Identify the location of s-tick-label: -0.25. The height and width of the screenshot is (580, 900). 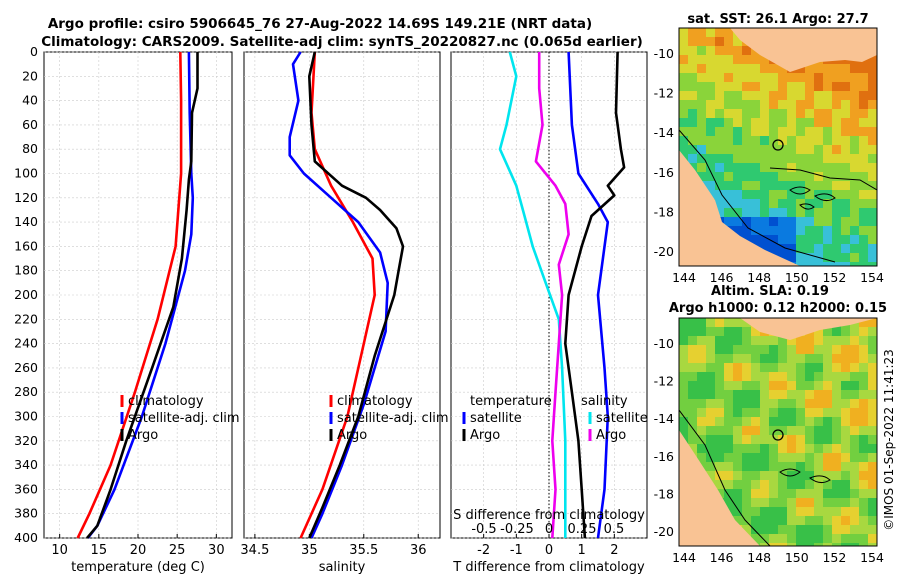
(517, 529).